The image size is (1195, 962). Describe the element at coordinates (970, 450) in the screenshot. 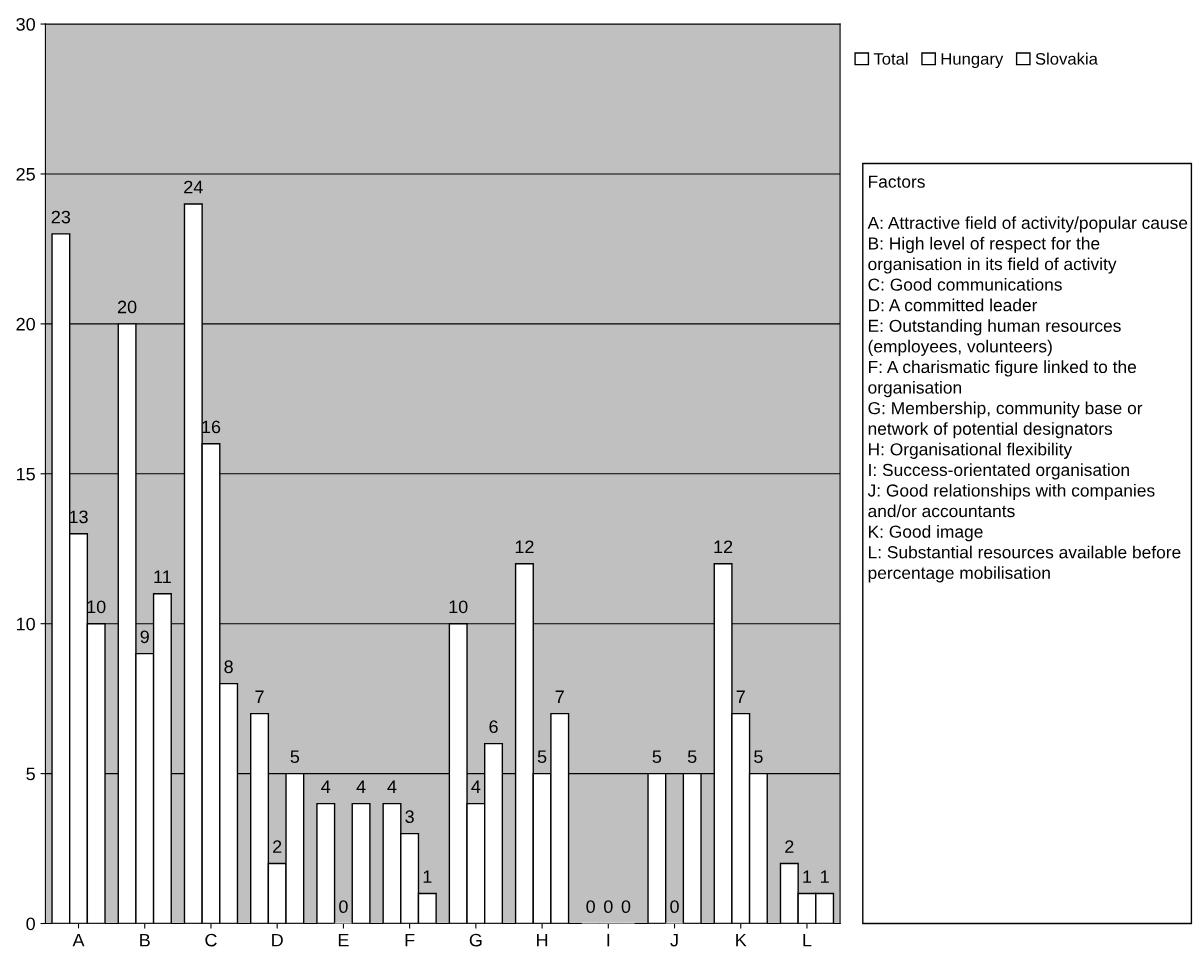

I see `text: H: Organisational flexibility` at that location.